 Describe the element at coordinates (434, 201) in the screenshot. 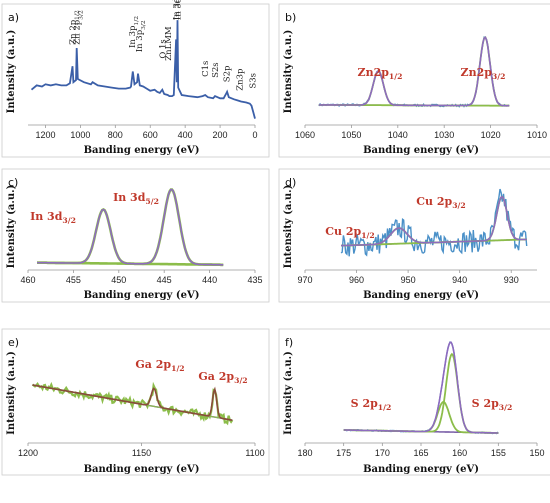

I see `peak-label-1-main: Cu 2p` at that location.